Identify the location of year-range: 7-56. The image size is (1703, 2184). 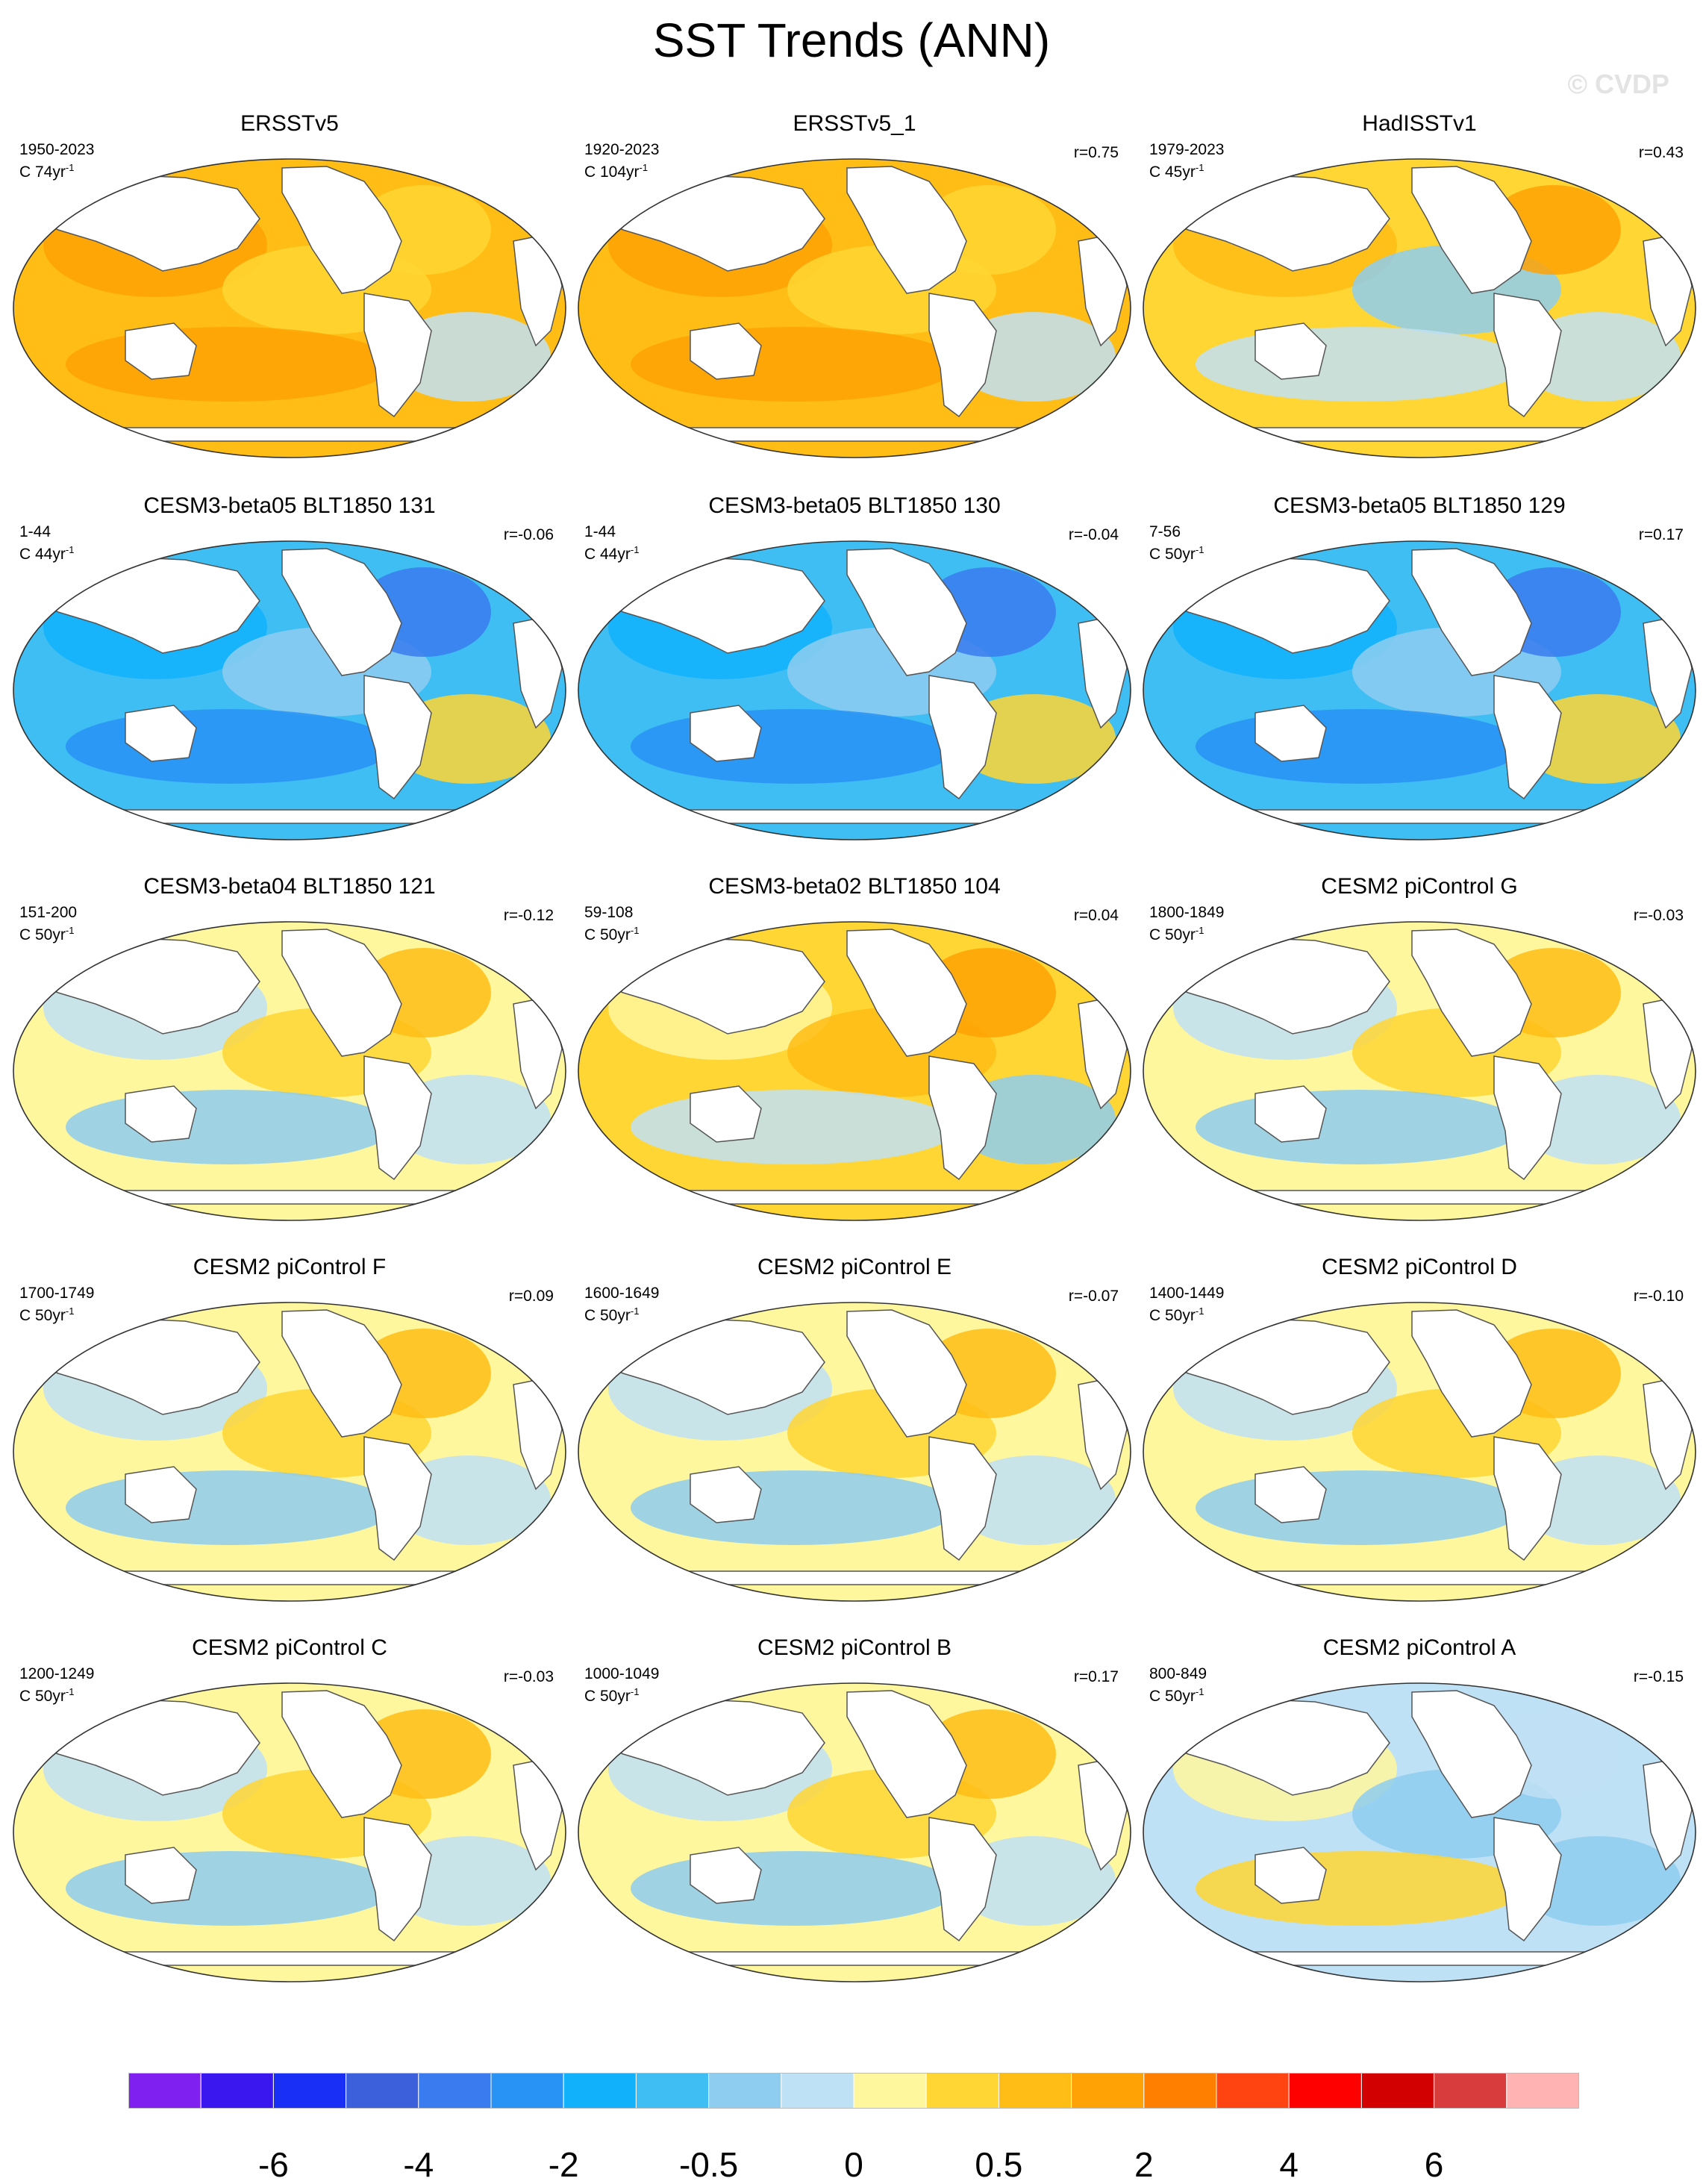
(1165, 531).